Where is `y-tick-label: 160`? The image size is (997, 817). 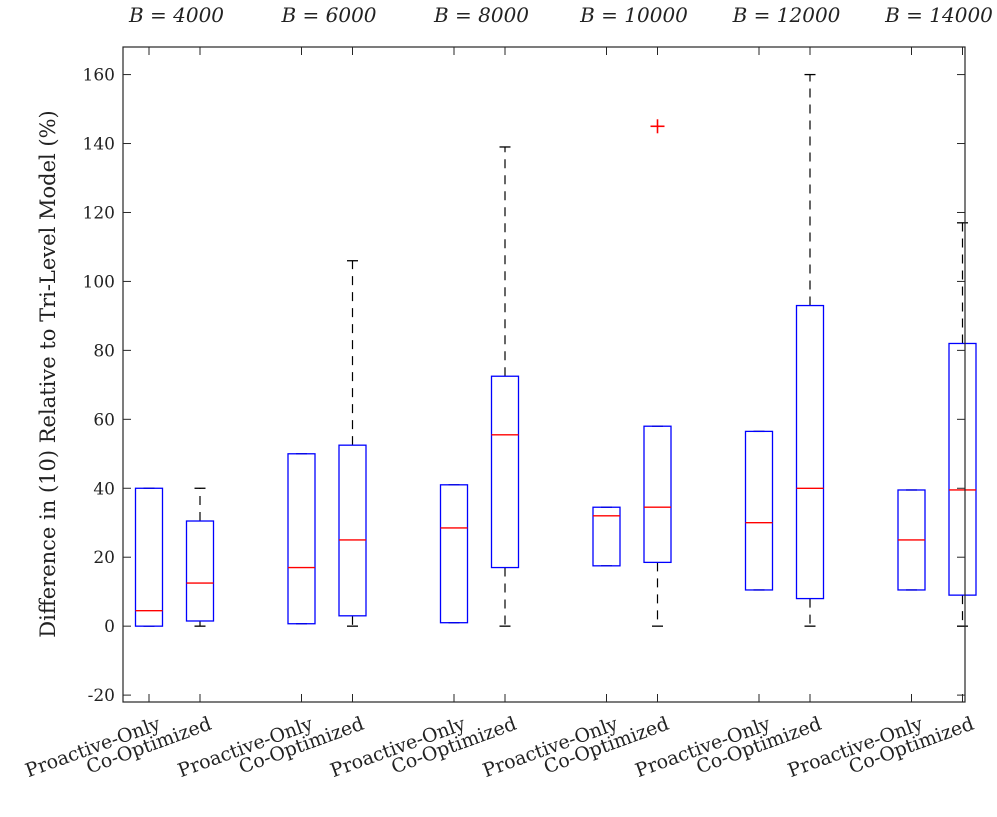 y-tick-label: 160 is located at coordinates (99, 76).